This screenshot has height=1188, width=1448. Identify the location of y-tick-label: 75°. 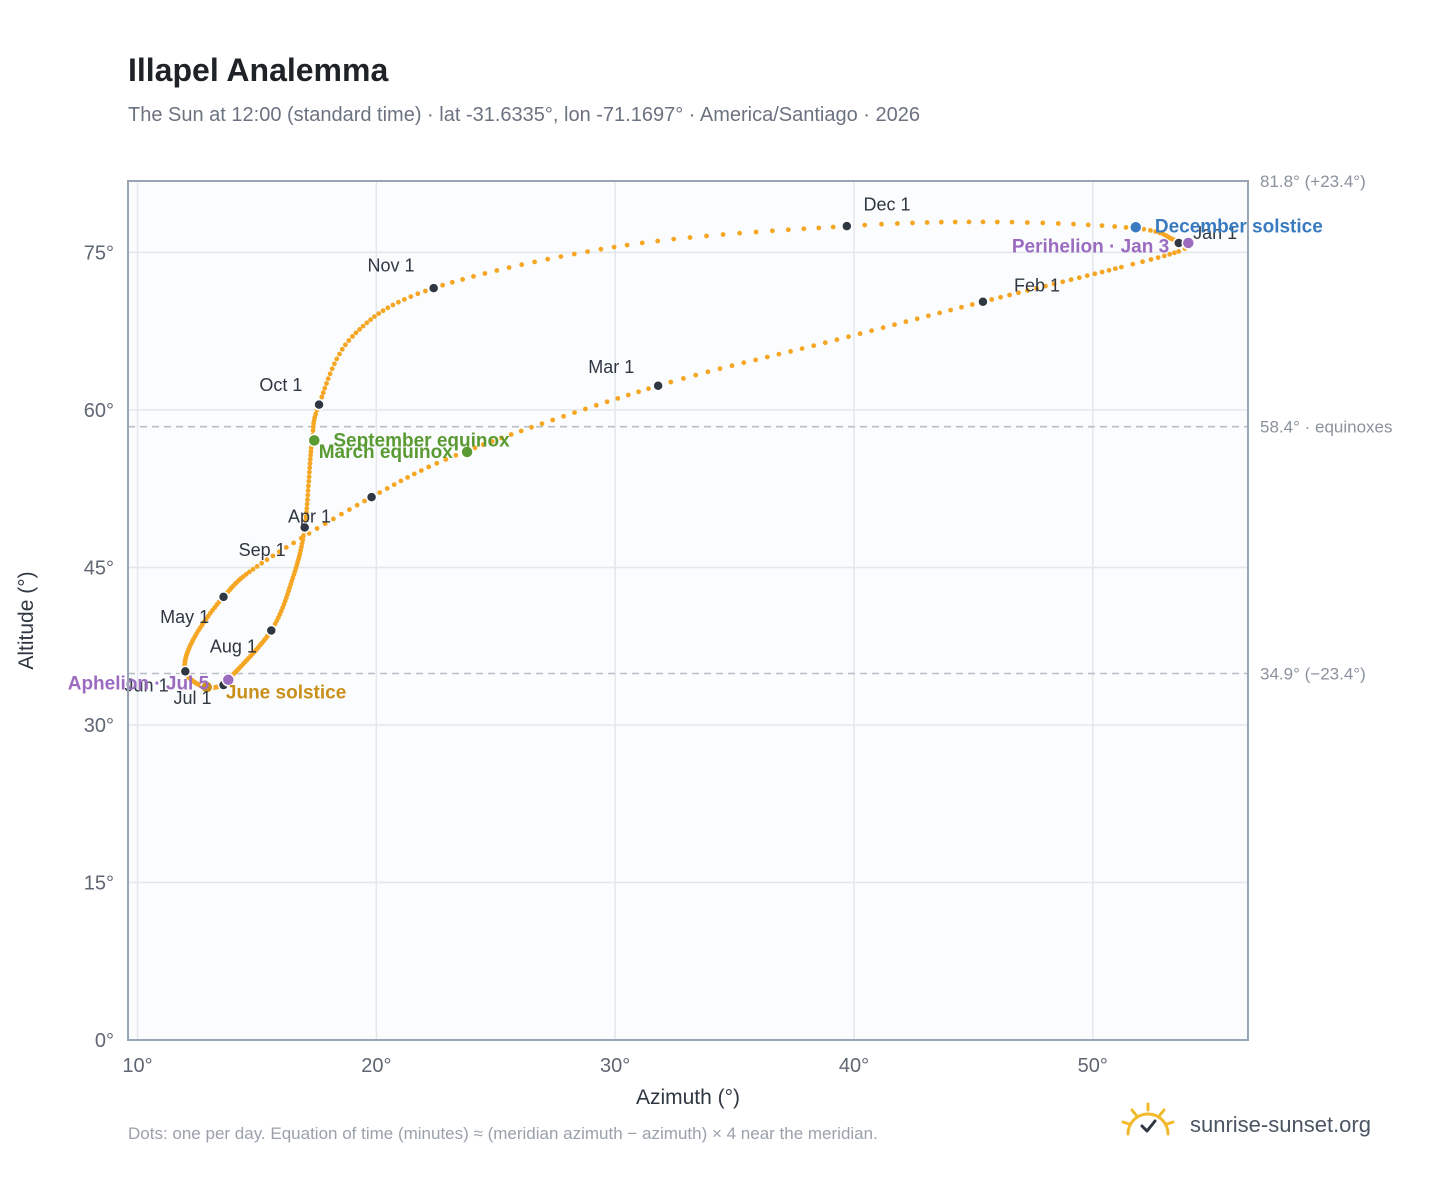
(99, 253).